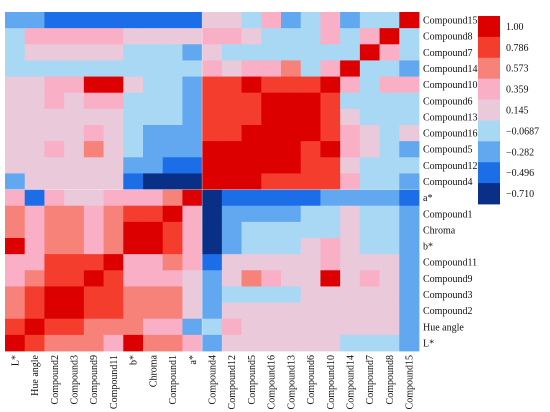  Describe the element at coordinates (212, 165) in the screenshot. I see `heatmap-cell-Compound12-Compound4` at that location.